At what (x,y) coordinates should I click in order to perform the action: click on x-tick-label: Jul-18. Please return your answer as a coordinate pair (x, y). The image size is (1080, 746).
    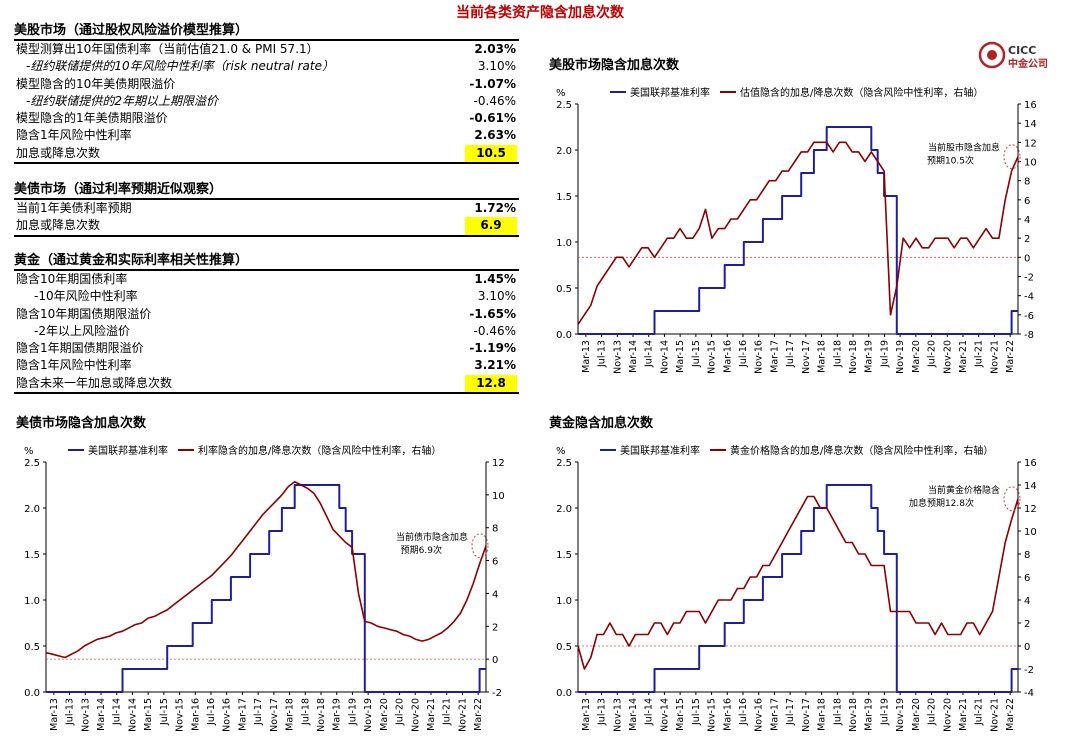
    Looking at the image, I should click on (837, 712).